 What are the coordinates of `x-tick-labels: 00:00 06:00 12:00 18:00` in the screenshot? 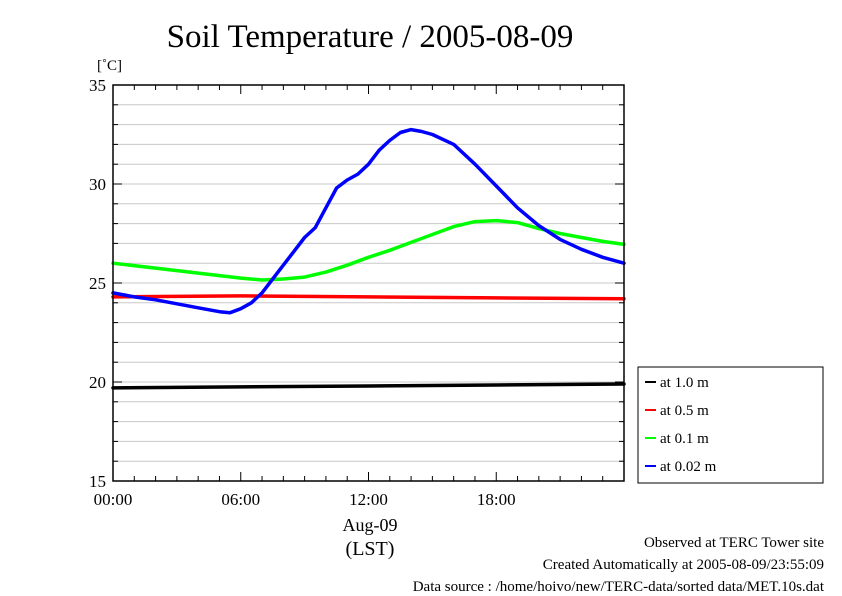 It's located at (305, 499).